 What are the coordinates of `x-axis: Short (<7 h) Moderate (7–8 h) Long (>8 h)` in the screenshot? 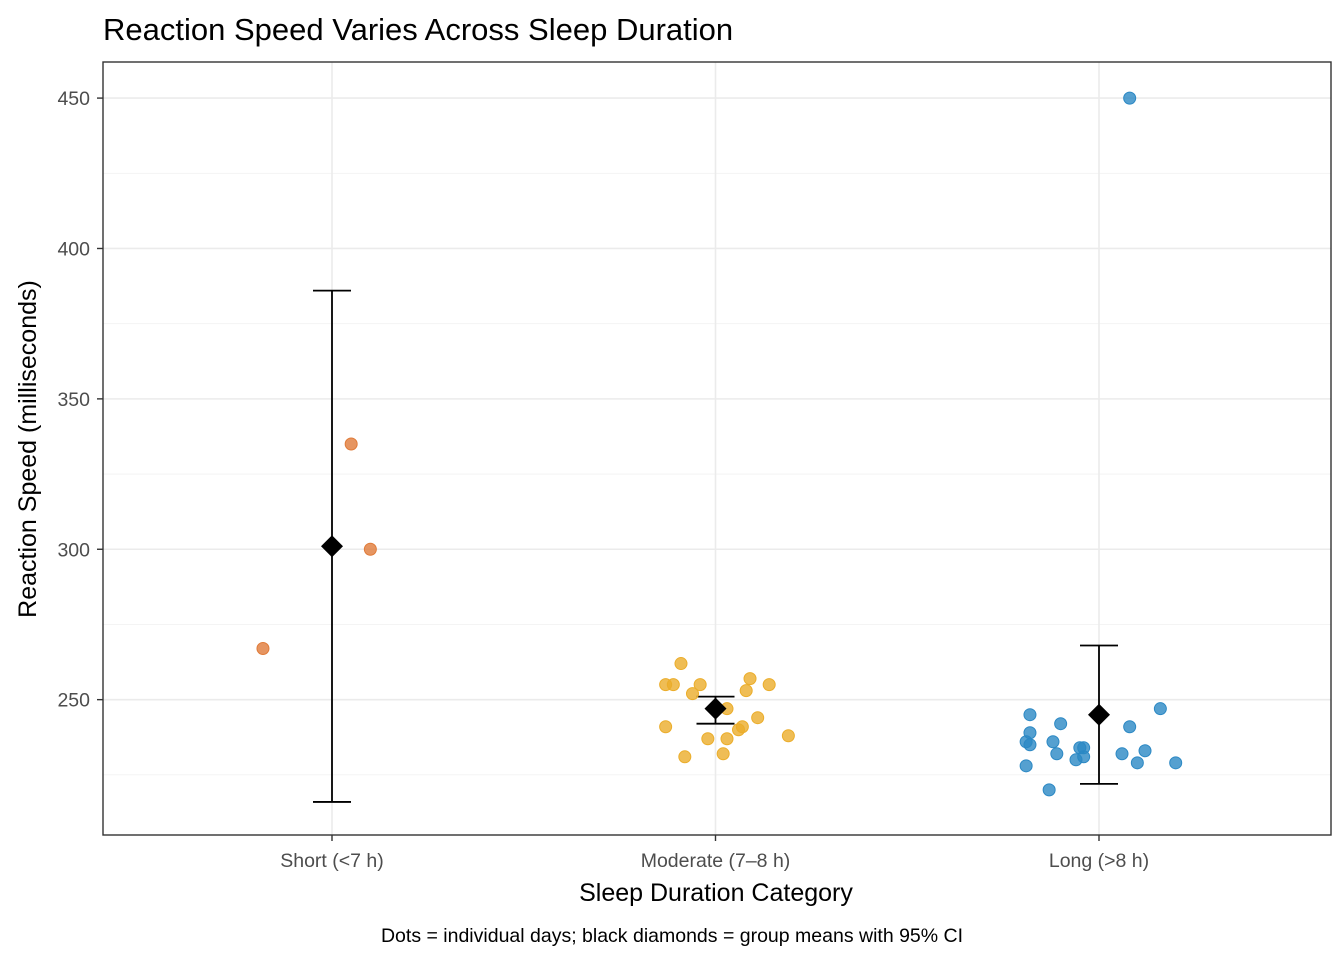 It's located at (714, 853).